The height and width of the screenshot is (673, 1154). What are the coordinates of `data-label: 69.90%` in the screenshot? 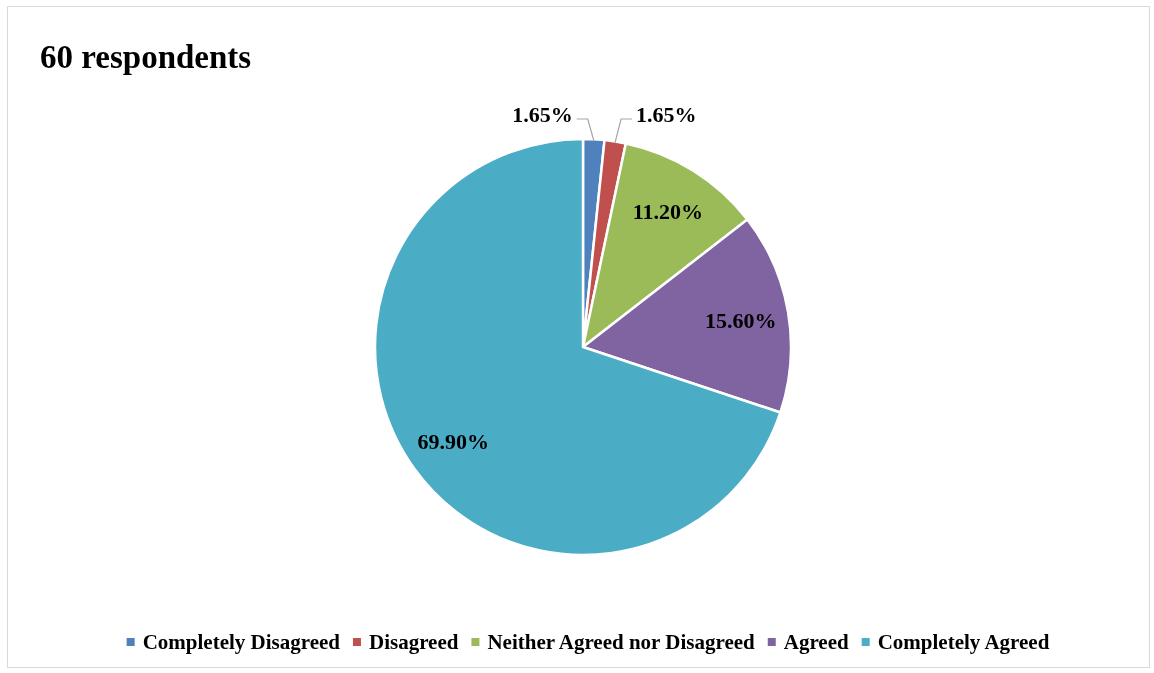 It's located at (453, 441).